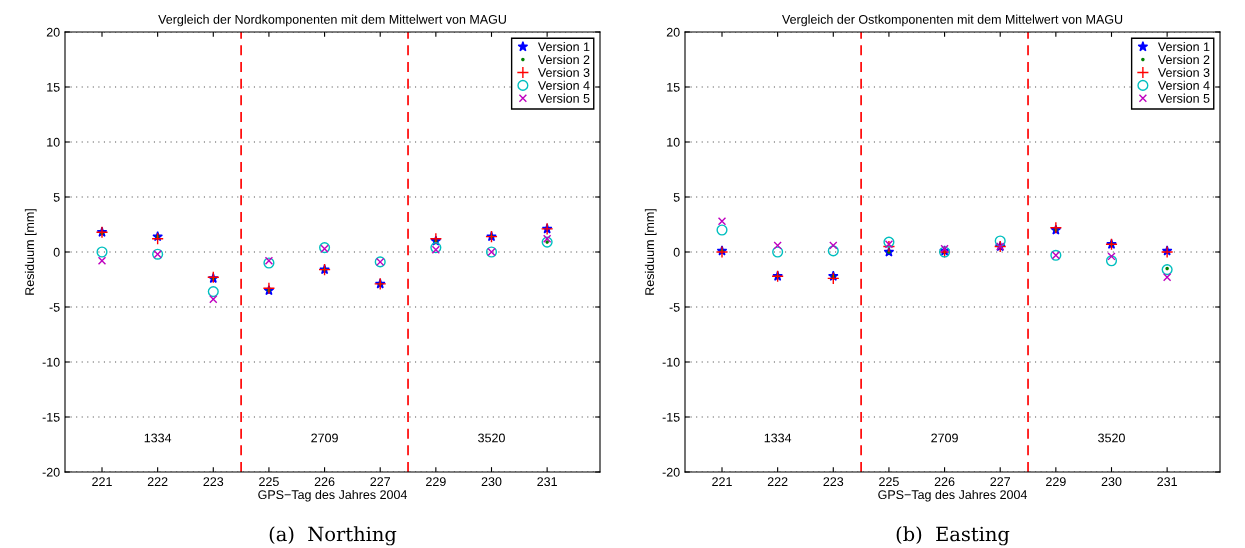 The width and height of the screenshot is (1245, 548). I want to click on chart-title: Vergleich der Ostkomponenten mit dem Mittelwert von MAGU, so click(952, 20).